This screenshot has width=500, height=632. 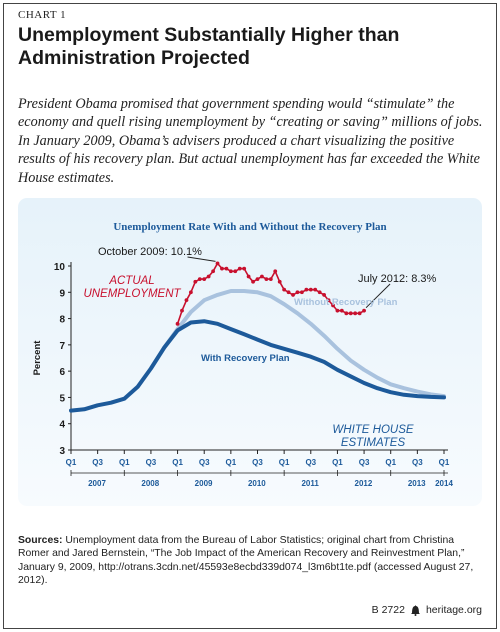 What do you see at coordinates (270, 293) in the screenshot?
I see `series-line-actual` at bounding box center [270, 293].